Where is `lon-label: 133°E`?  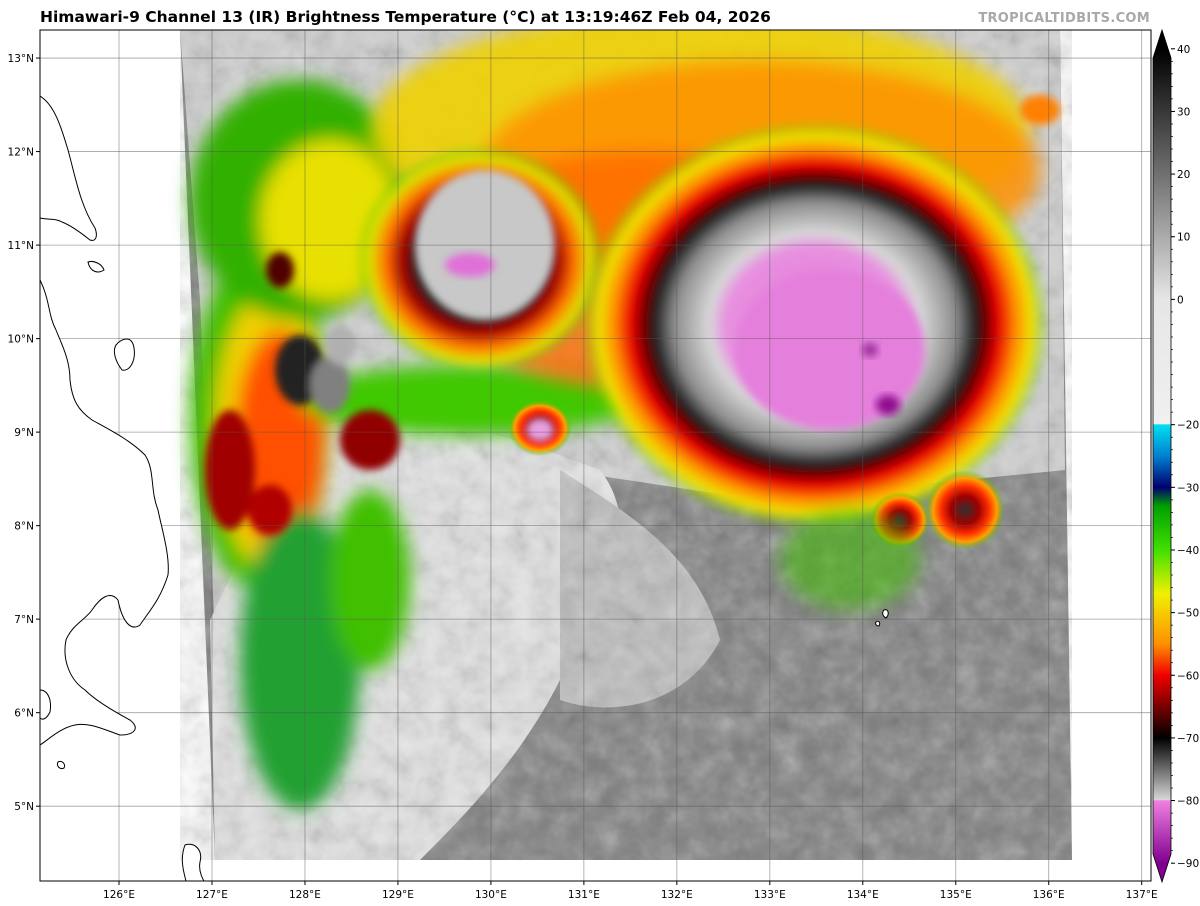 lon-label: 133°E is located at coordinates (770, 895).